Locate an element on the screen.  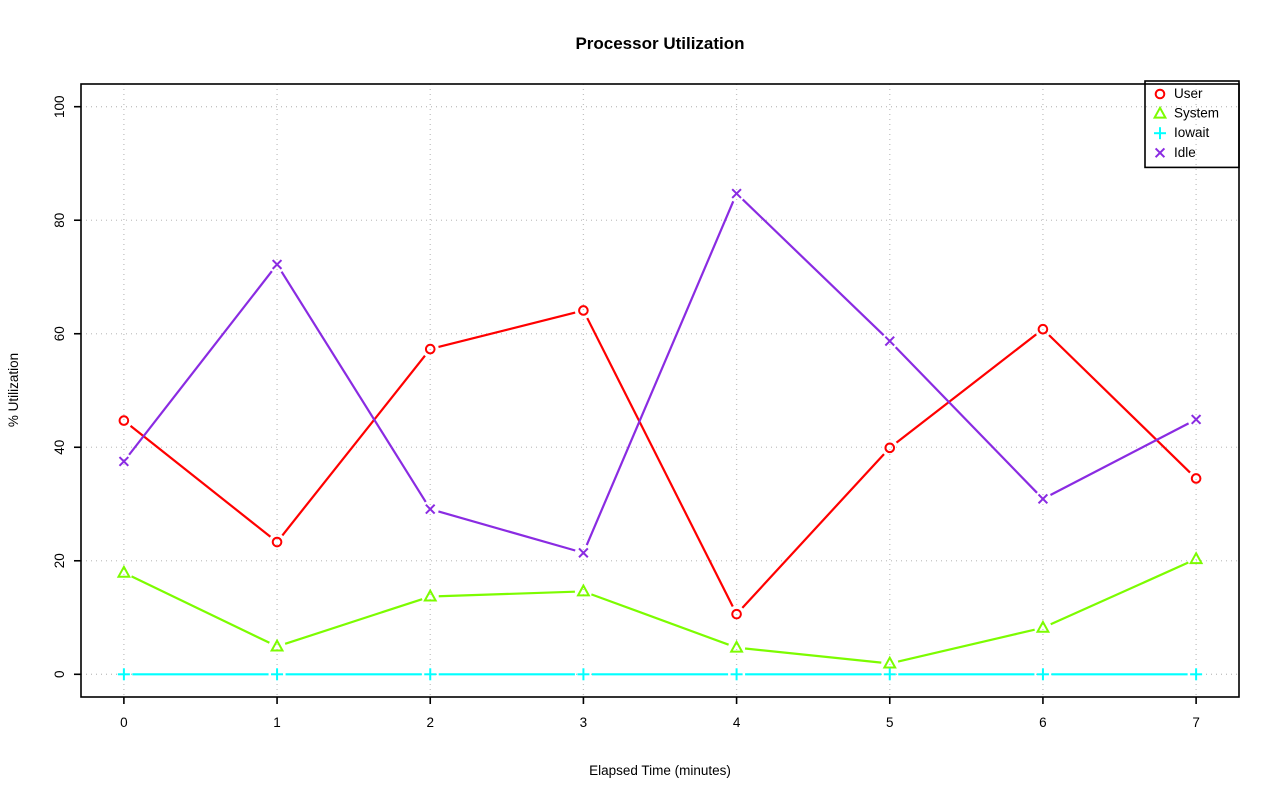
x-axis-label: Elapsed Time (minutes) is located at coordinates (660, 770).